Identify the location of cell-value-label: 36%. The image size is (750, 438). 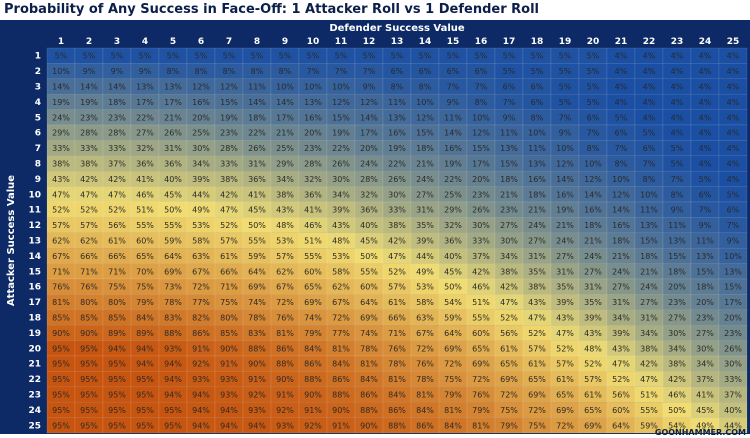
(145, 164).